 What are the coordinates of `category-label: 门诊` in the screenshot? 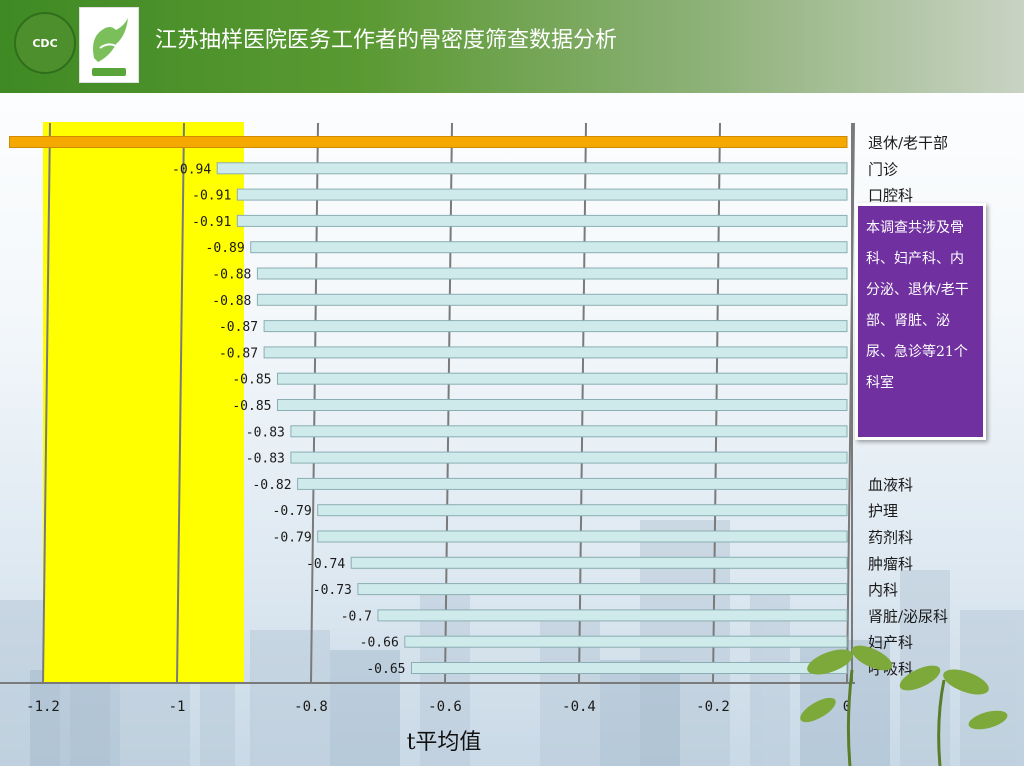 It's located at (883, 169).